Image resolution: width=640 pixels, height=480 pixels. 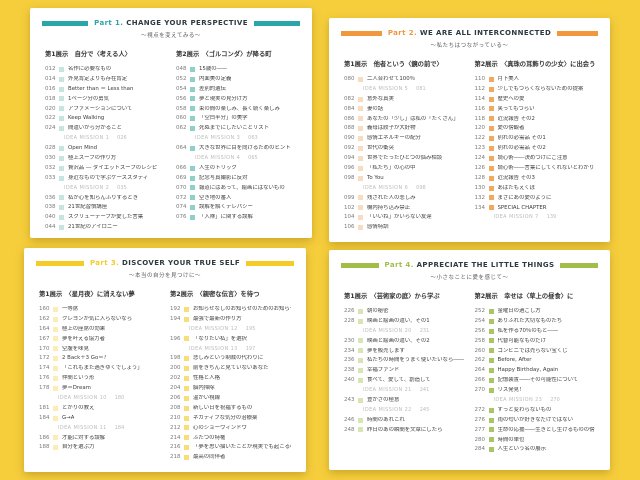 I want to click on entry-title: Open Mind, so click(x=83, y=148).